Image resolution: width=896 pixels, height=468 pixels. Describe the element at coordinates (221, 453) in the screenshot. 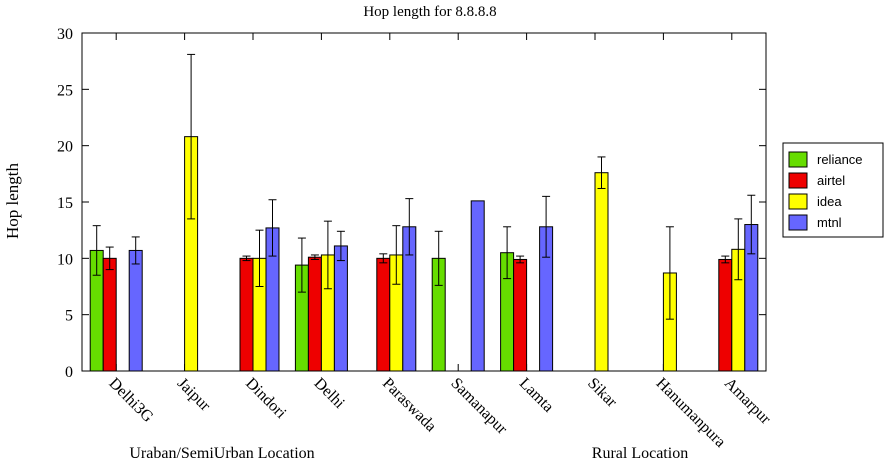

I see `group-label: Uraban/SemiUrban Location` at that location.